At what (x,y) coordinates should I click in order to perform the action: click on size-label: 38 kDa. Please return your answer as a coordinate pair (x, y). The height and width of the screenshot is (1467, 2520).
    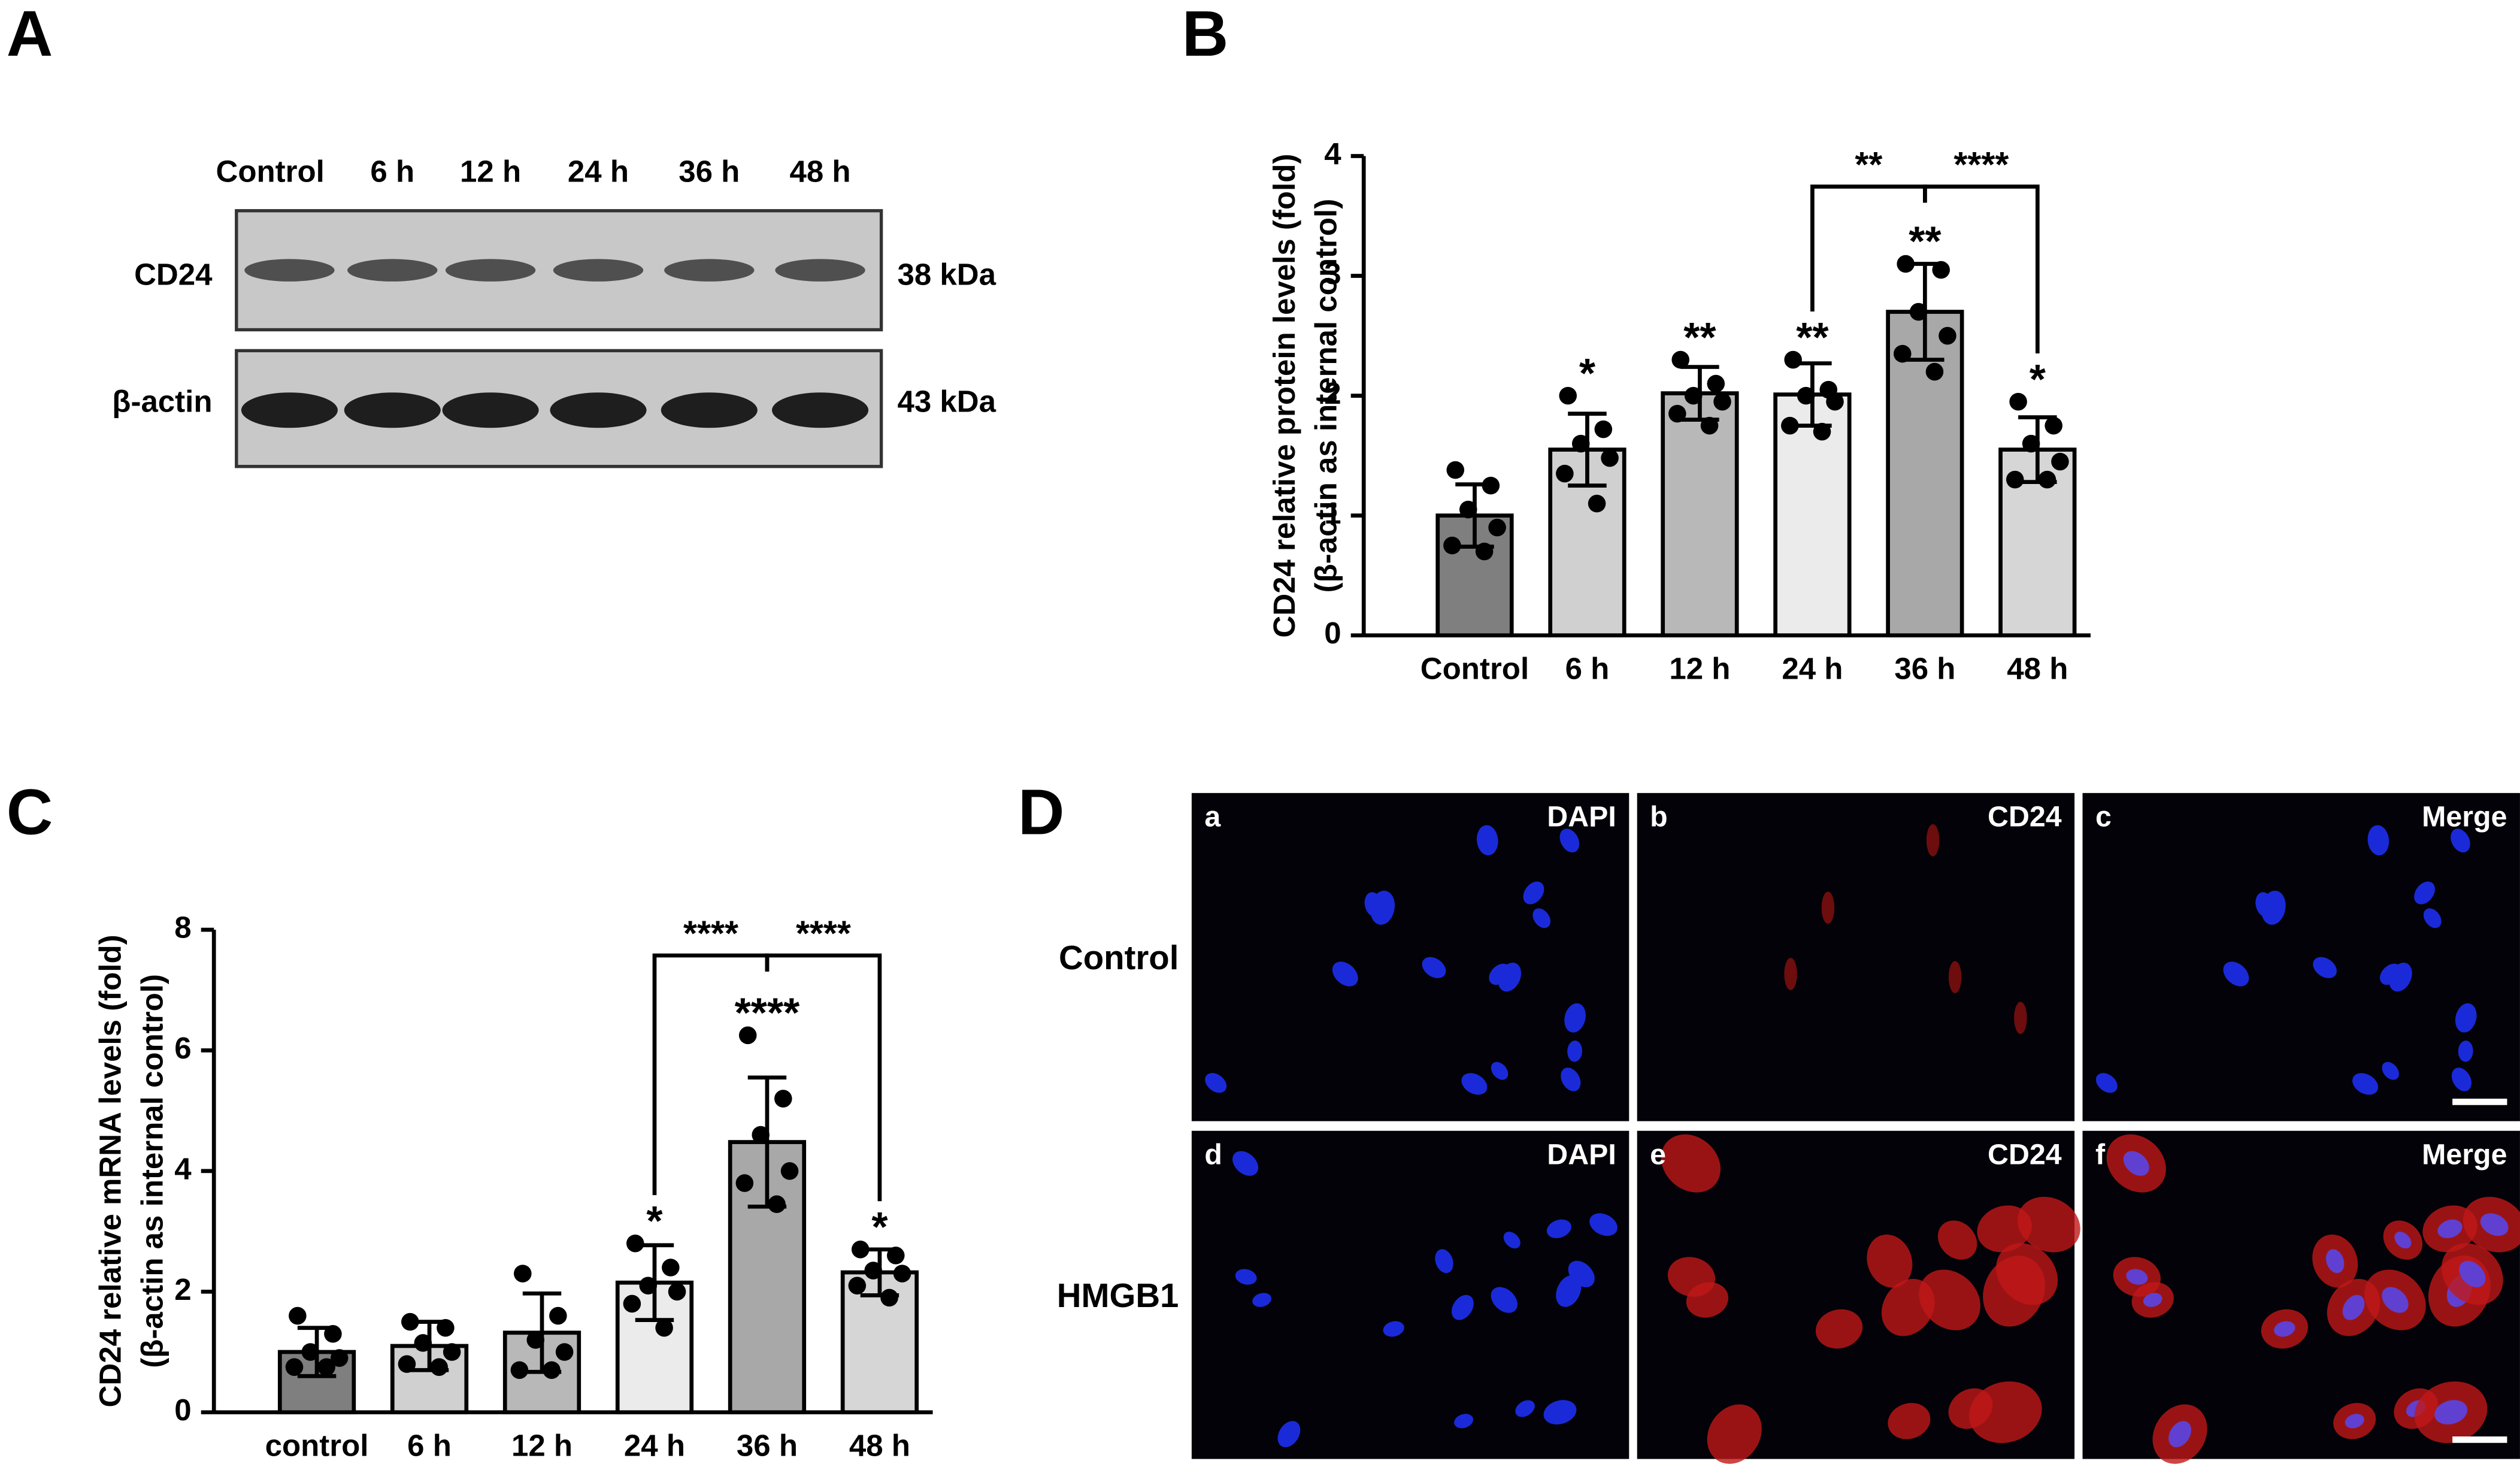
    Looking at the image, I should click on (946, 274).